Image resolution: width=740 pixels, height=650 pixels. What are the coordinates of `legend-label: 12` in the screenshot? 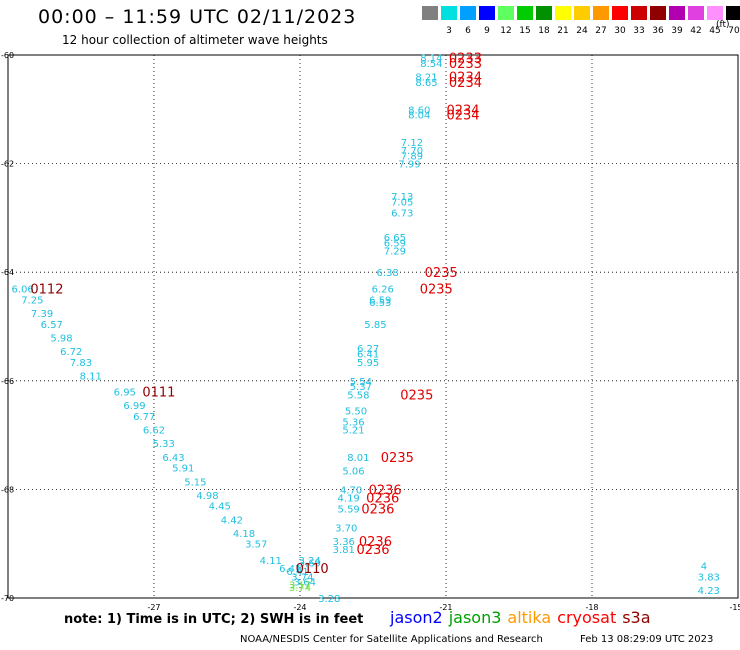 It's located at (506, 31).